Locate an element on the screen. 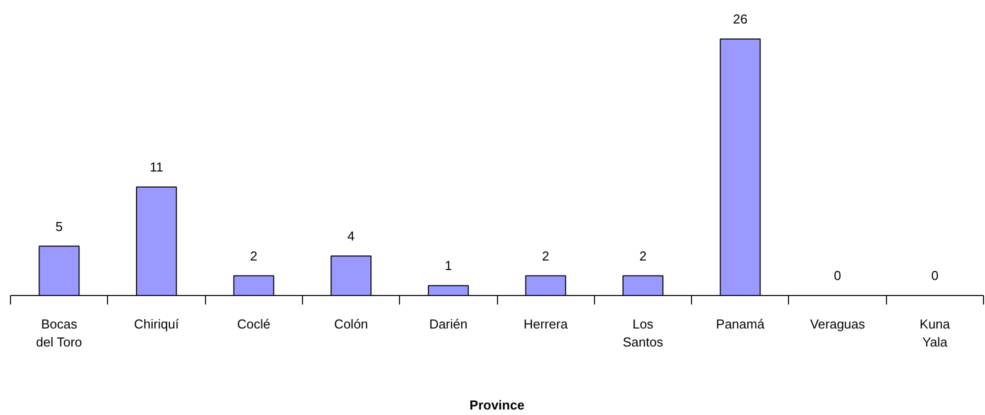  x-tick-label: Bocas del Toro is located at coordinates (59, 333).